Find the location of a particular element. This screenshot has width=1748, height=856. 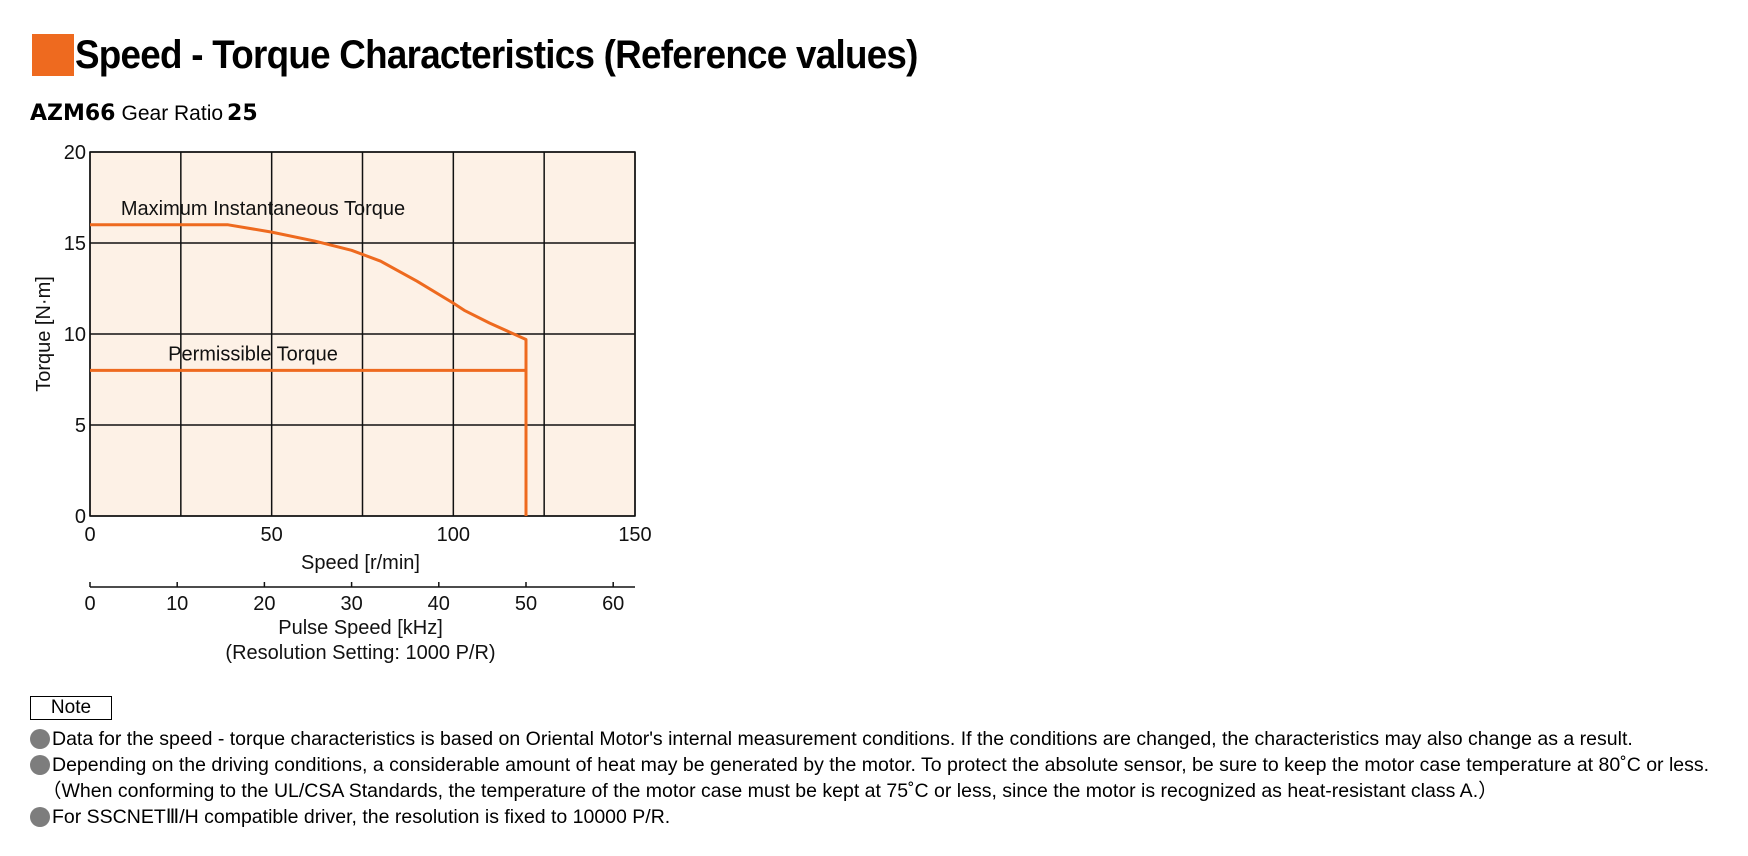

y-tick-label: 5 is located at coordinates (80, 426).